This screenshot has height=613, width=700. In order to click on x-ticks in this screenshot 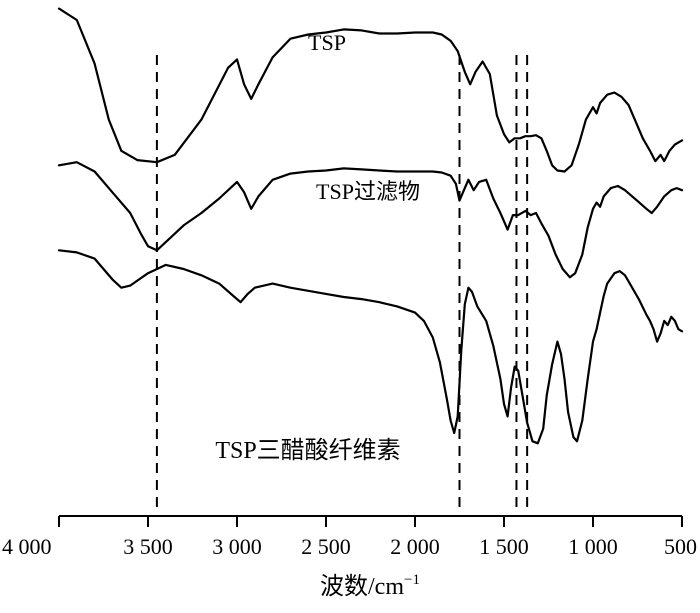, I will do `click(370, 521)`.